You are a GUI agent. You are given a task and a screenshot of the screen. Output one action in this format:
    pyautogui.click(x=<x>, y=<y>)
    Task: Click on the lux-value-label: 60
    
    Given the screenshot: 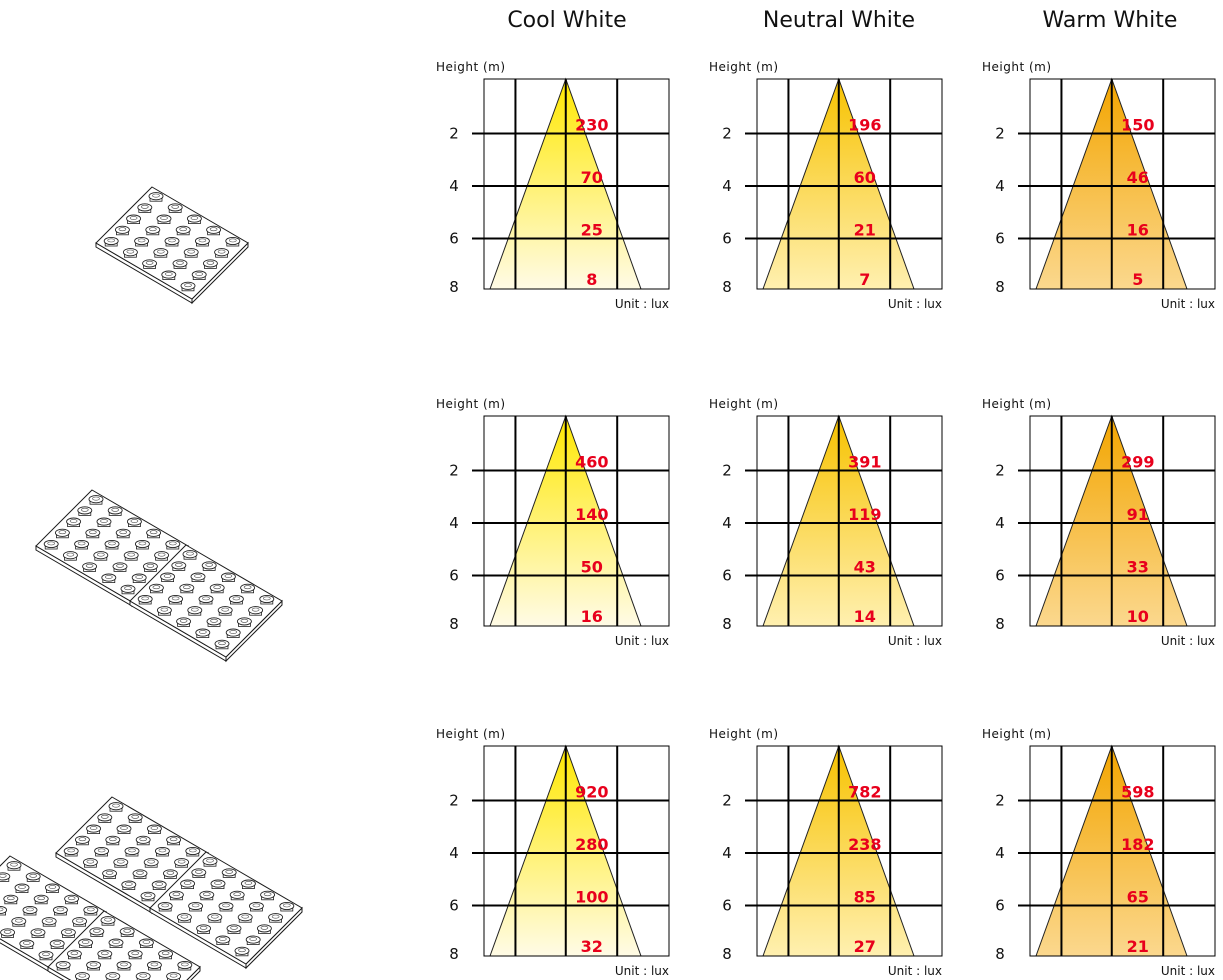 What is the action you would take?
    pyautogui.click(x=865, y=177)
    